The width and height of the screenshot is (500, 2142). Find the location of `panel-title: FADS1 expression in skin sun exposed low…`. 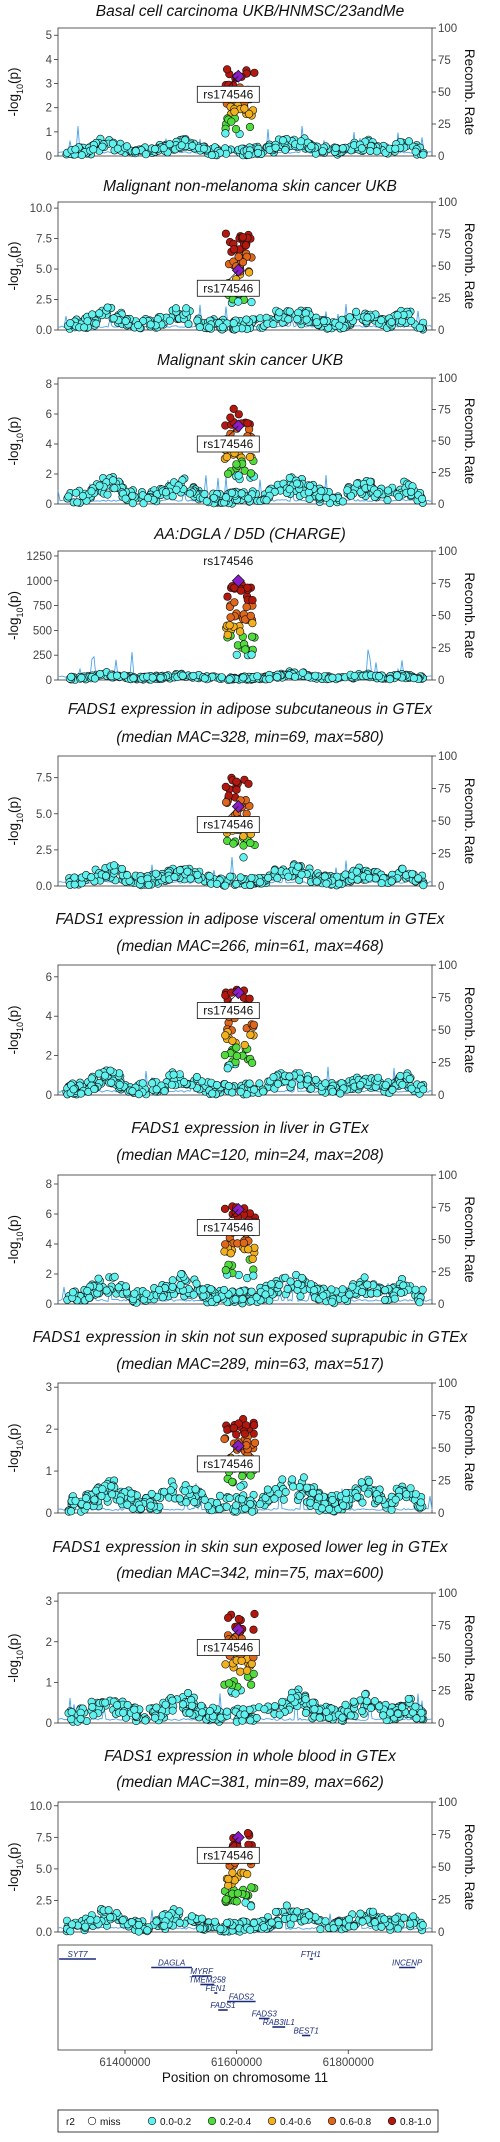

panel-title: FADS1 expression in skin sun exposed low… is located at coordinates (250, 1547).